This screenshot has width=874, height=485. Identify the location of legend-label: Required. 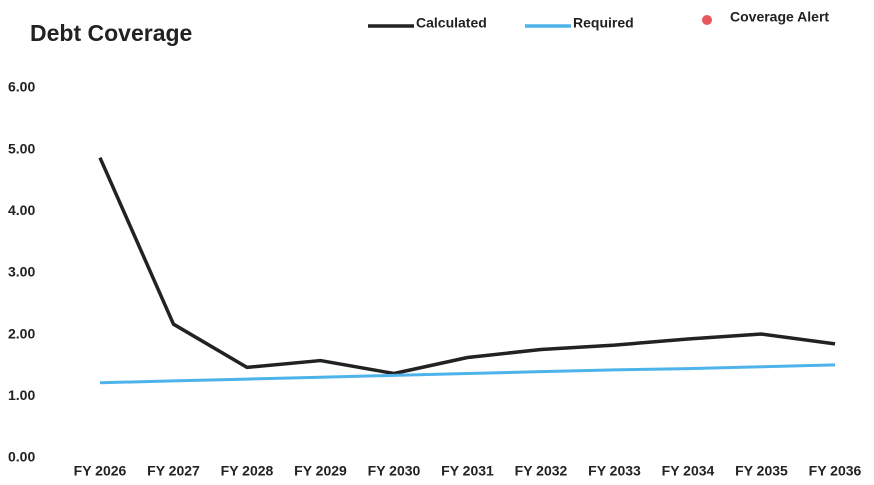
(603, 23).